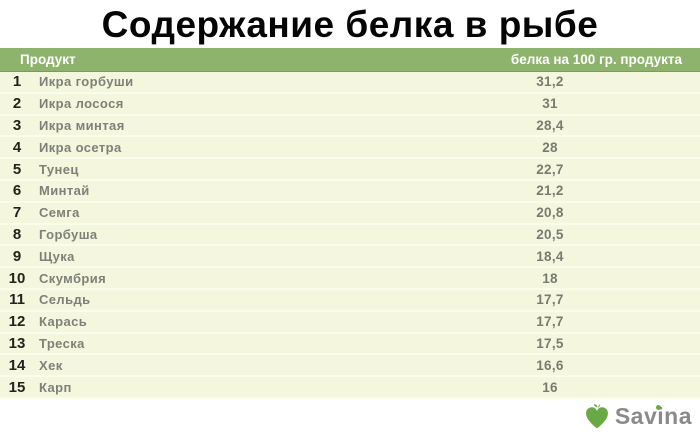 This screenshot has height=436, width=700. Describe the element at coordinates (350, 213) in the screenshot. I see `table-row: 7 Семга 20,8` at that location.